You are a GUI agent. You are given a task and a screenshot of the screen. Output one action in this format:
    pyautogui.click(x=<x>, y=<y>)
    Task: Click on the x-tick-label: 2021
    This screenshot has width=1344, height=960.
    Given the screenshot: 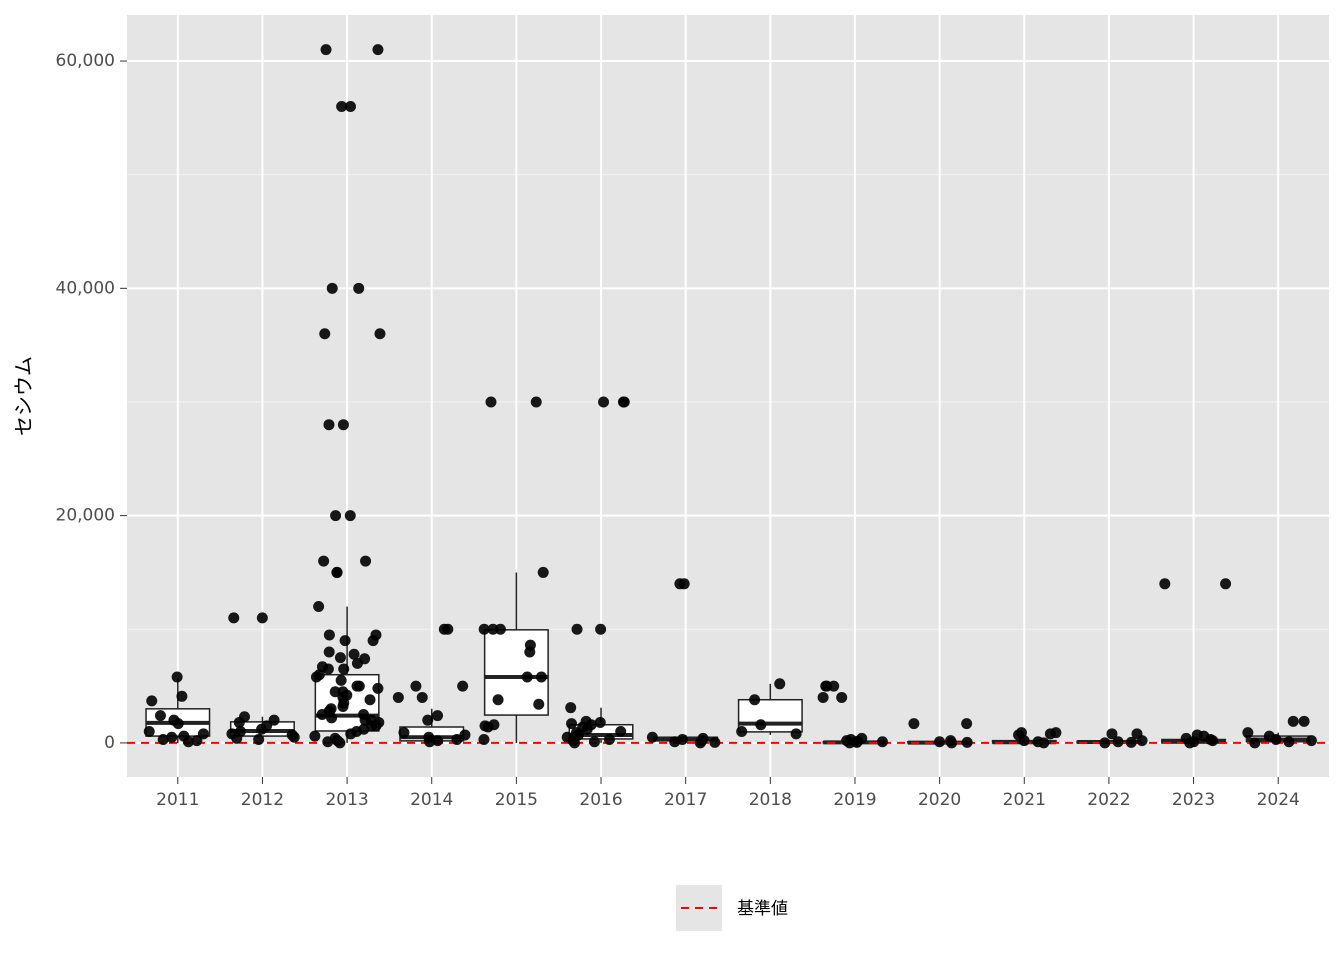 What is the action you would take?
    pyautogui.click(x=1024, y=800)
    